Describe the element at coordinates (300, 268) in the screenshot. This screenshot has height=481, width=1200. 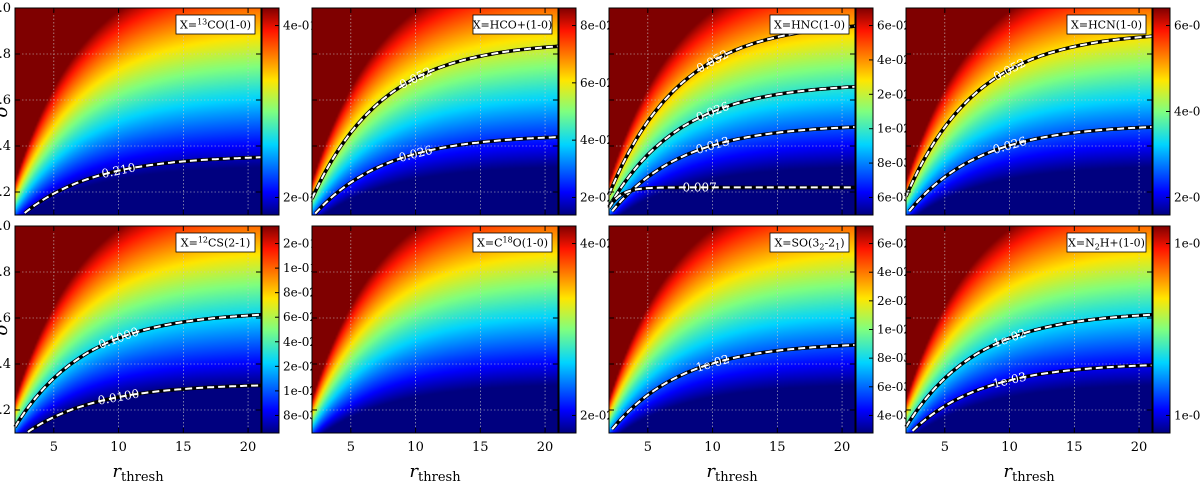
I see `colorbar-tick-label: 1e-01` at that location.